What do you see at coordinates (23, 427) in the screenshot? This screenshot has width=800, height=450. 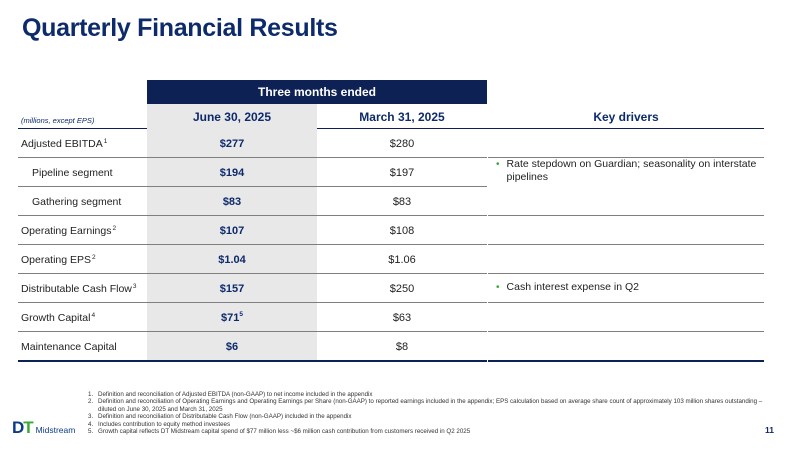 I see `logo-mark: DT` at bounding box center [23, 427].